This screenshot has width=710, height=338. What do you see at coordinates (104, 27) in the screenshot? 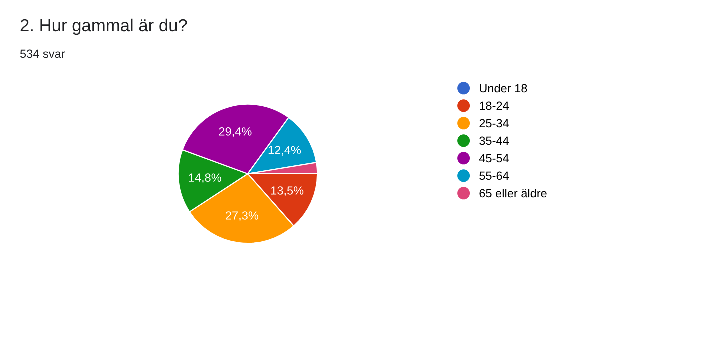
I see `chart-title: 2. Hur gammal är du?` at bounding box center [104, 27].